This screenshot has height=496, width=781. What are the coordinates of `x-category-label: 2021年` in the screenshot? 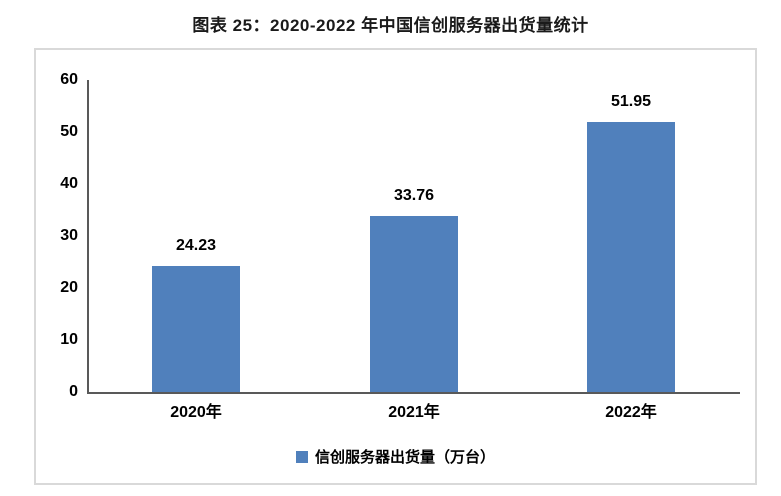 It's located at (414, 412).